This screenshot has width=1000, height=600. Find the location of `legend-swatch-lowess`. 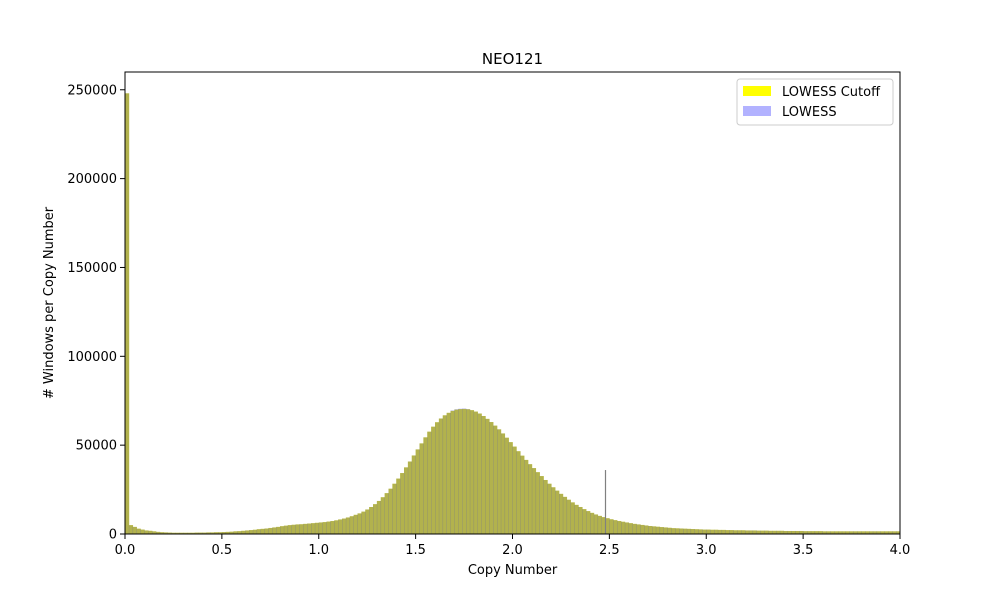

legend-swatch-lowess is located at coordinates (757, 111).